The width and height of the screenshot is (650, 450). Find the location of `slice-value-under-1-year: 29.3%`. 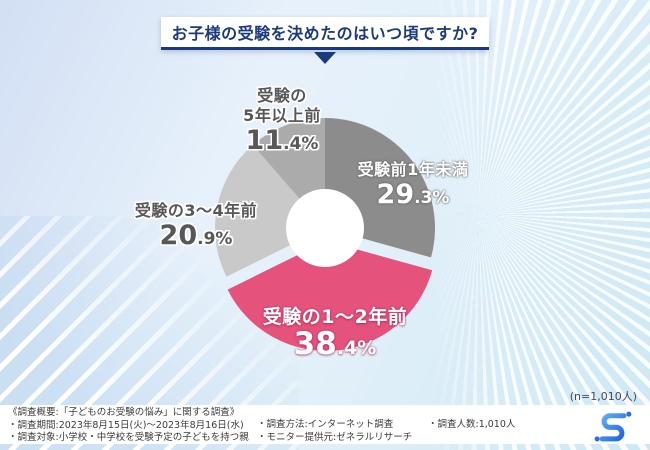

slice-value-under-1-year: 29.3% is located at coordinates (413, 194).